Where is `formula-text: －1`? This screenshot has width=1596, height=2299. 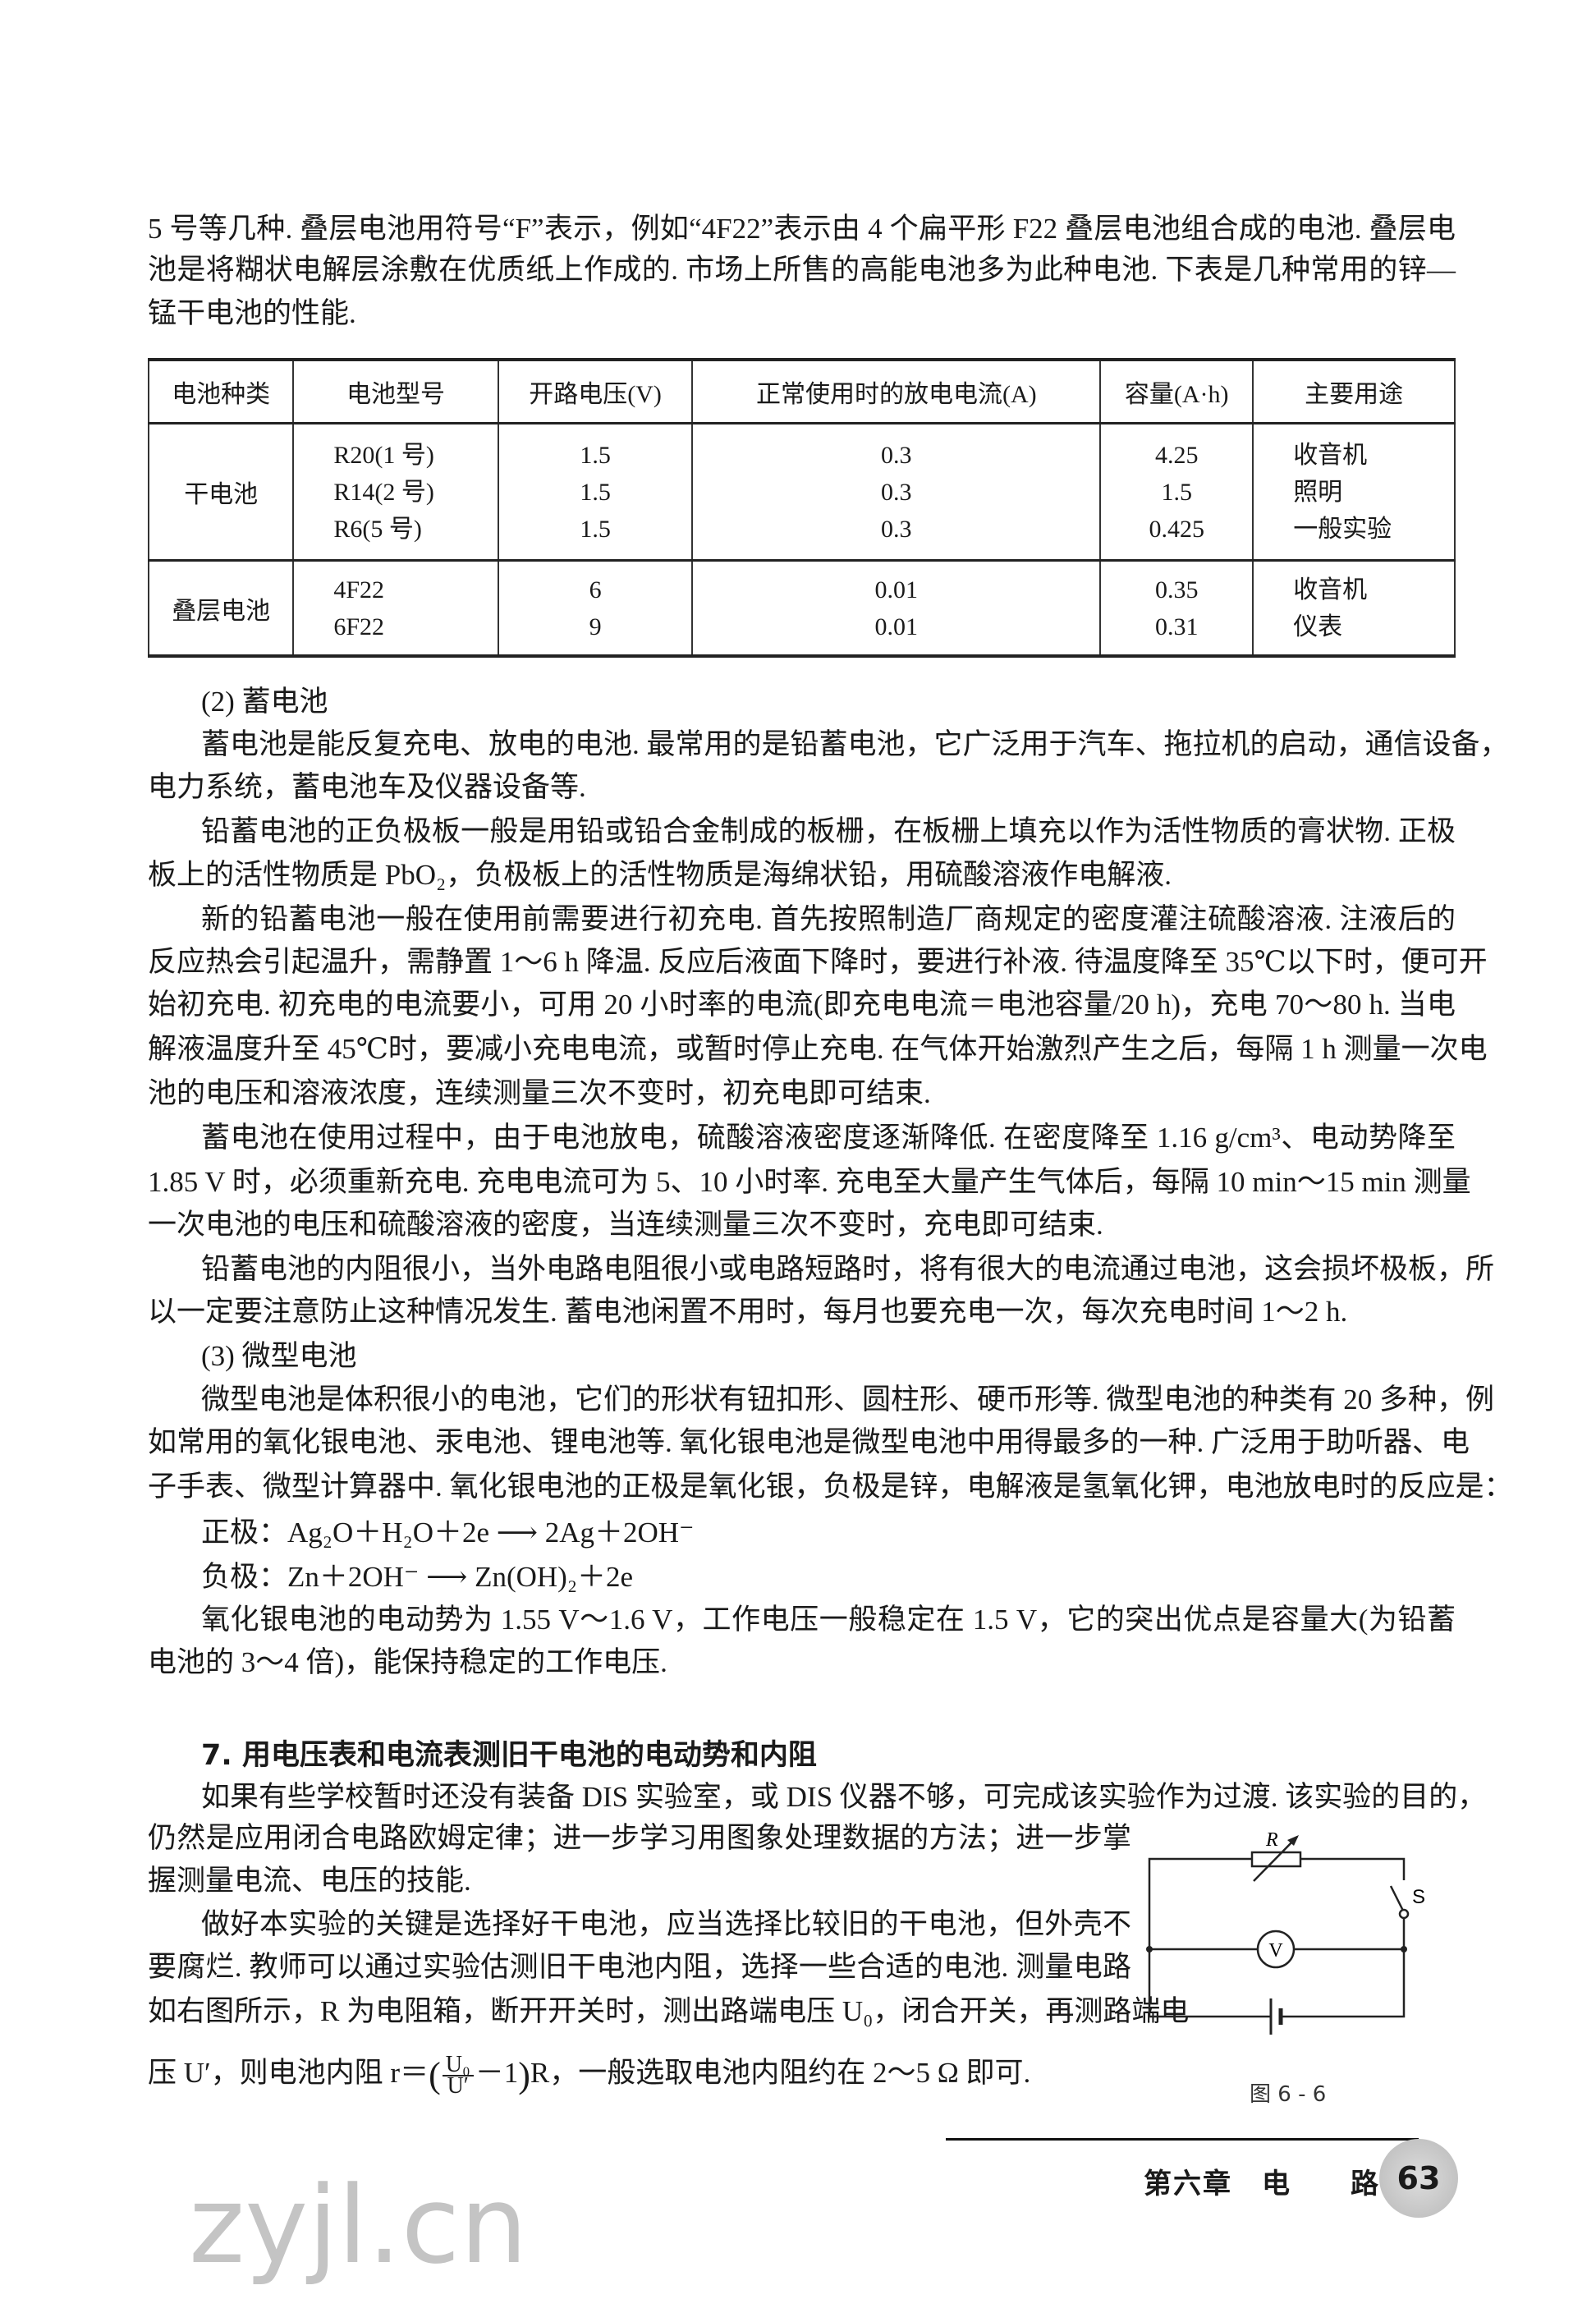
formula-text: －1 is located at coordinates (497, 2073).